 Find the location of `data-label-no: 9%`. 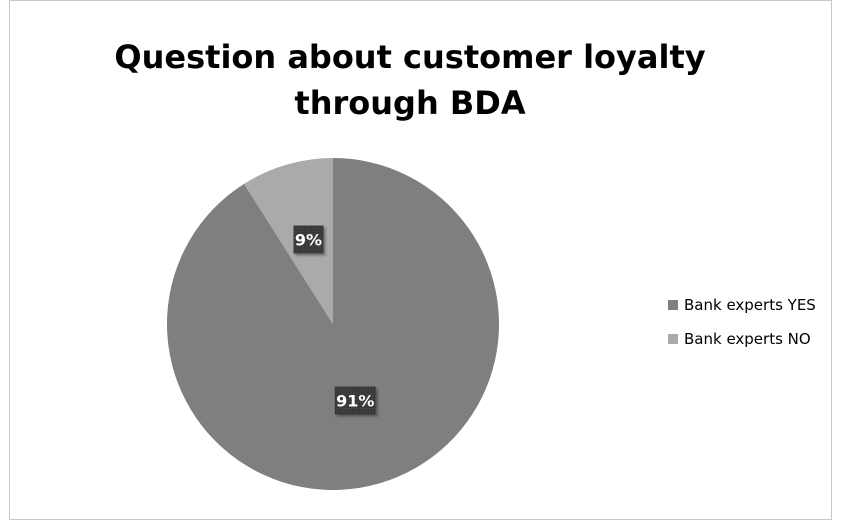

data-label-no: 9% is located at coordinates (308, 239).